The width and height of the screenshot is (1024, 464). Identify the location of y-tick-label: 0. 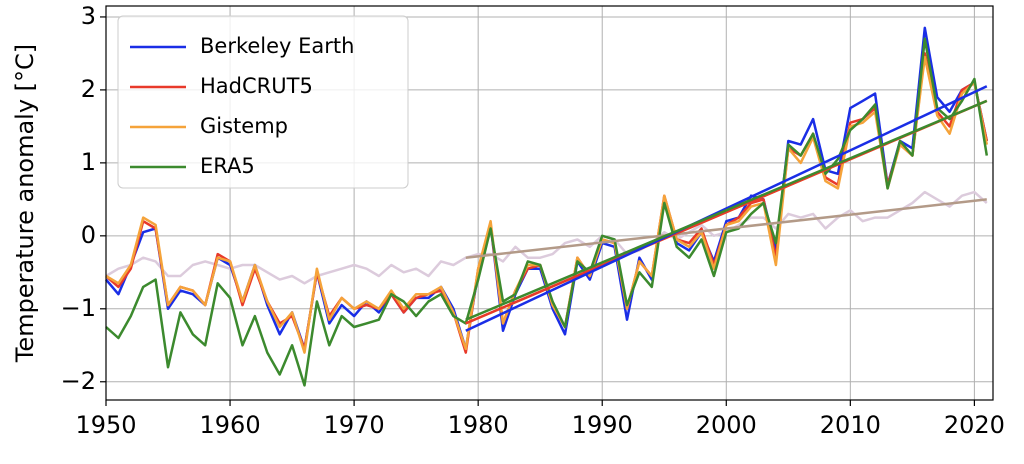
(88, 235).